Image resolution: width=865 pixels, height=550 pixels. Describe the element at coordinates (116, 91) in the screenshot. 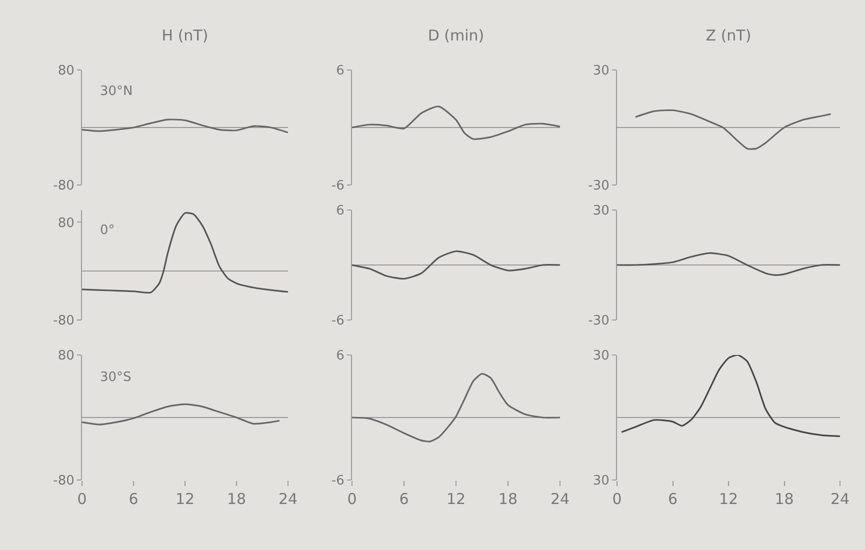

I see `annotation: 30°N` at that location.